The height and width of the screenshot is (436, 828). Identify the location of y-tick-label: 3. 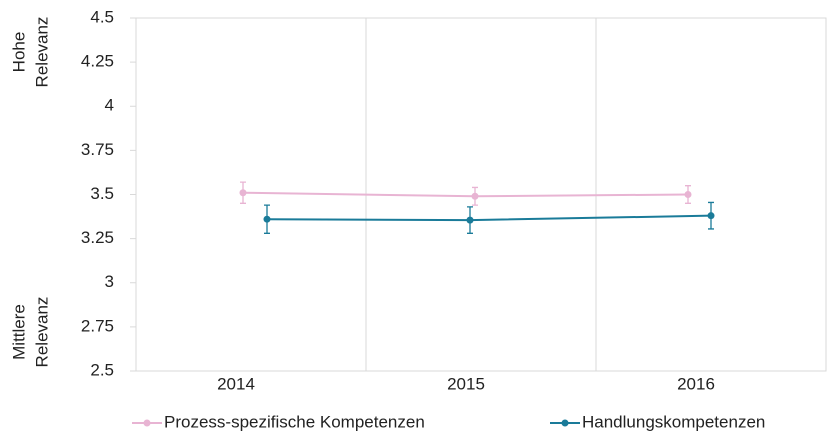
(109, 281).